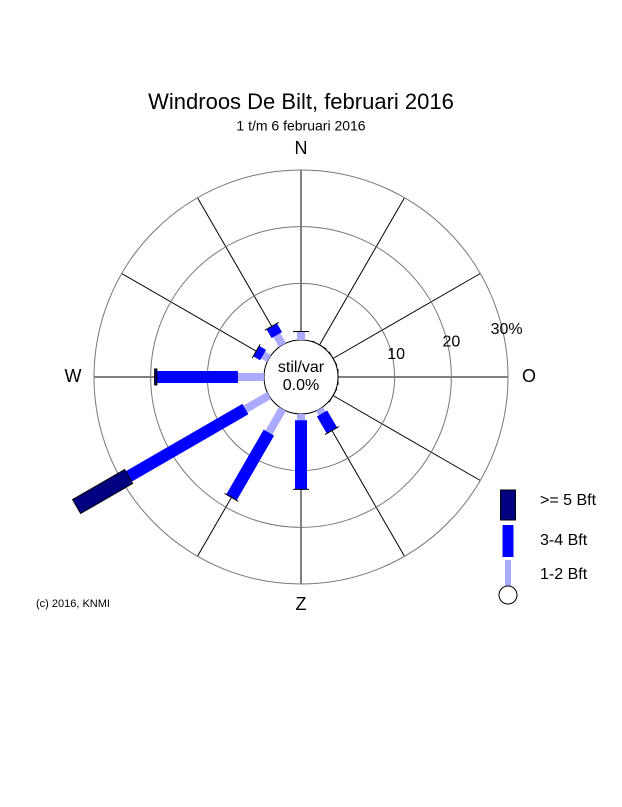  What do you see at coordinates (73, 376) in the screenshot?
I see `compass-label: W` at bounding box center [73, 376].